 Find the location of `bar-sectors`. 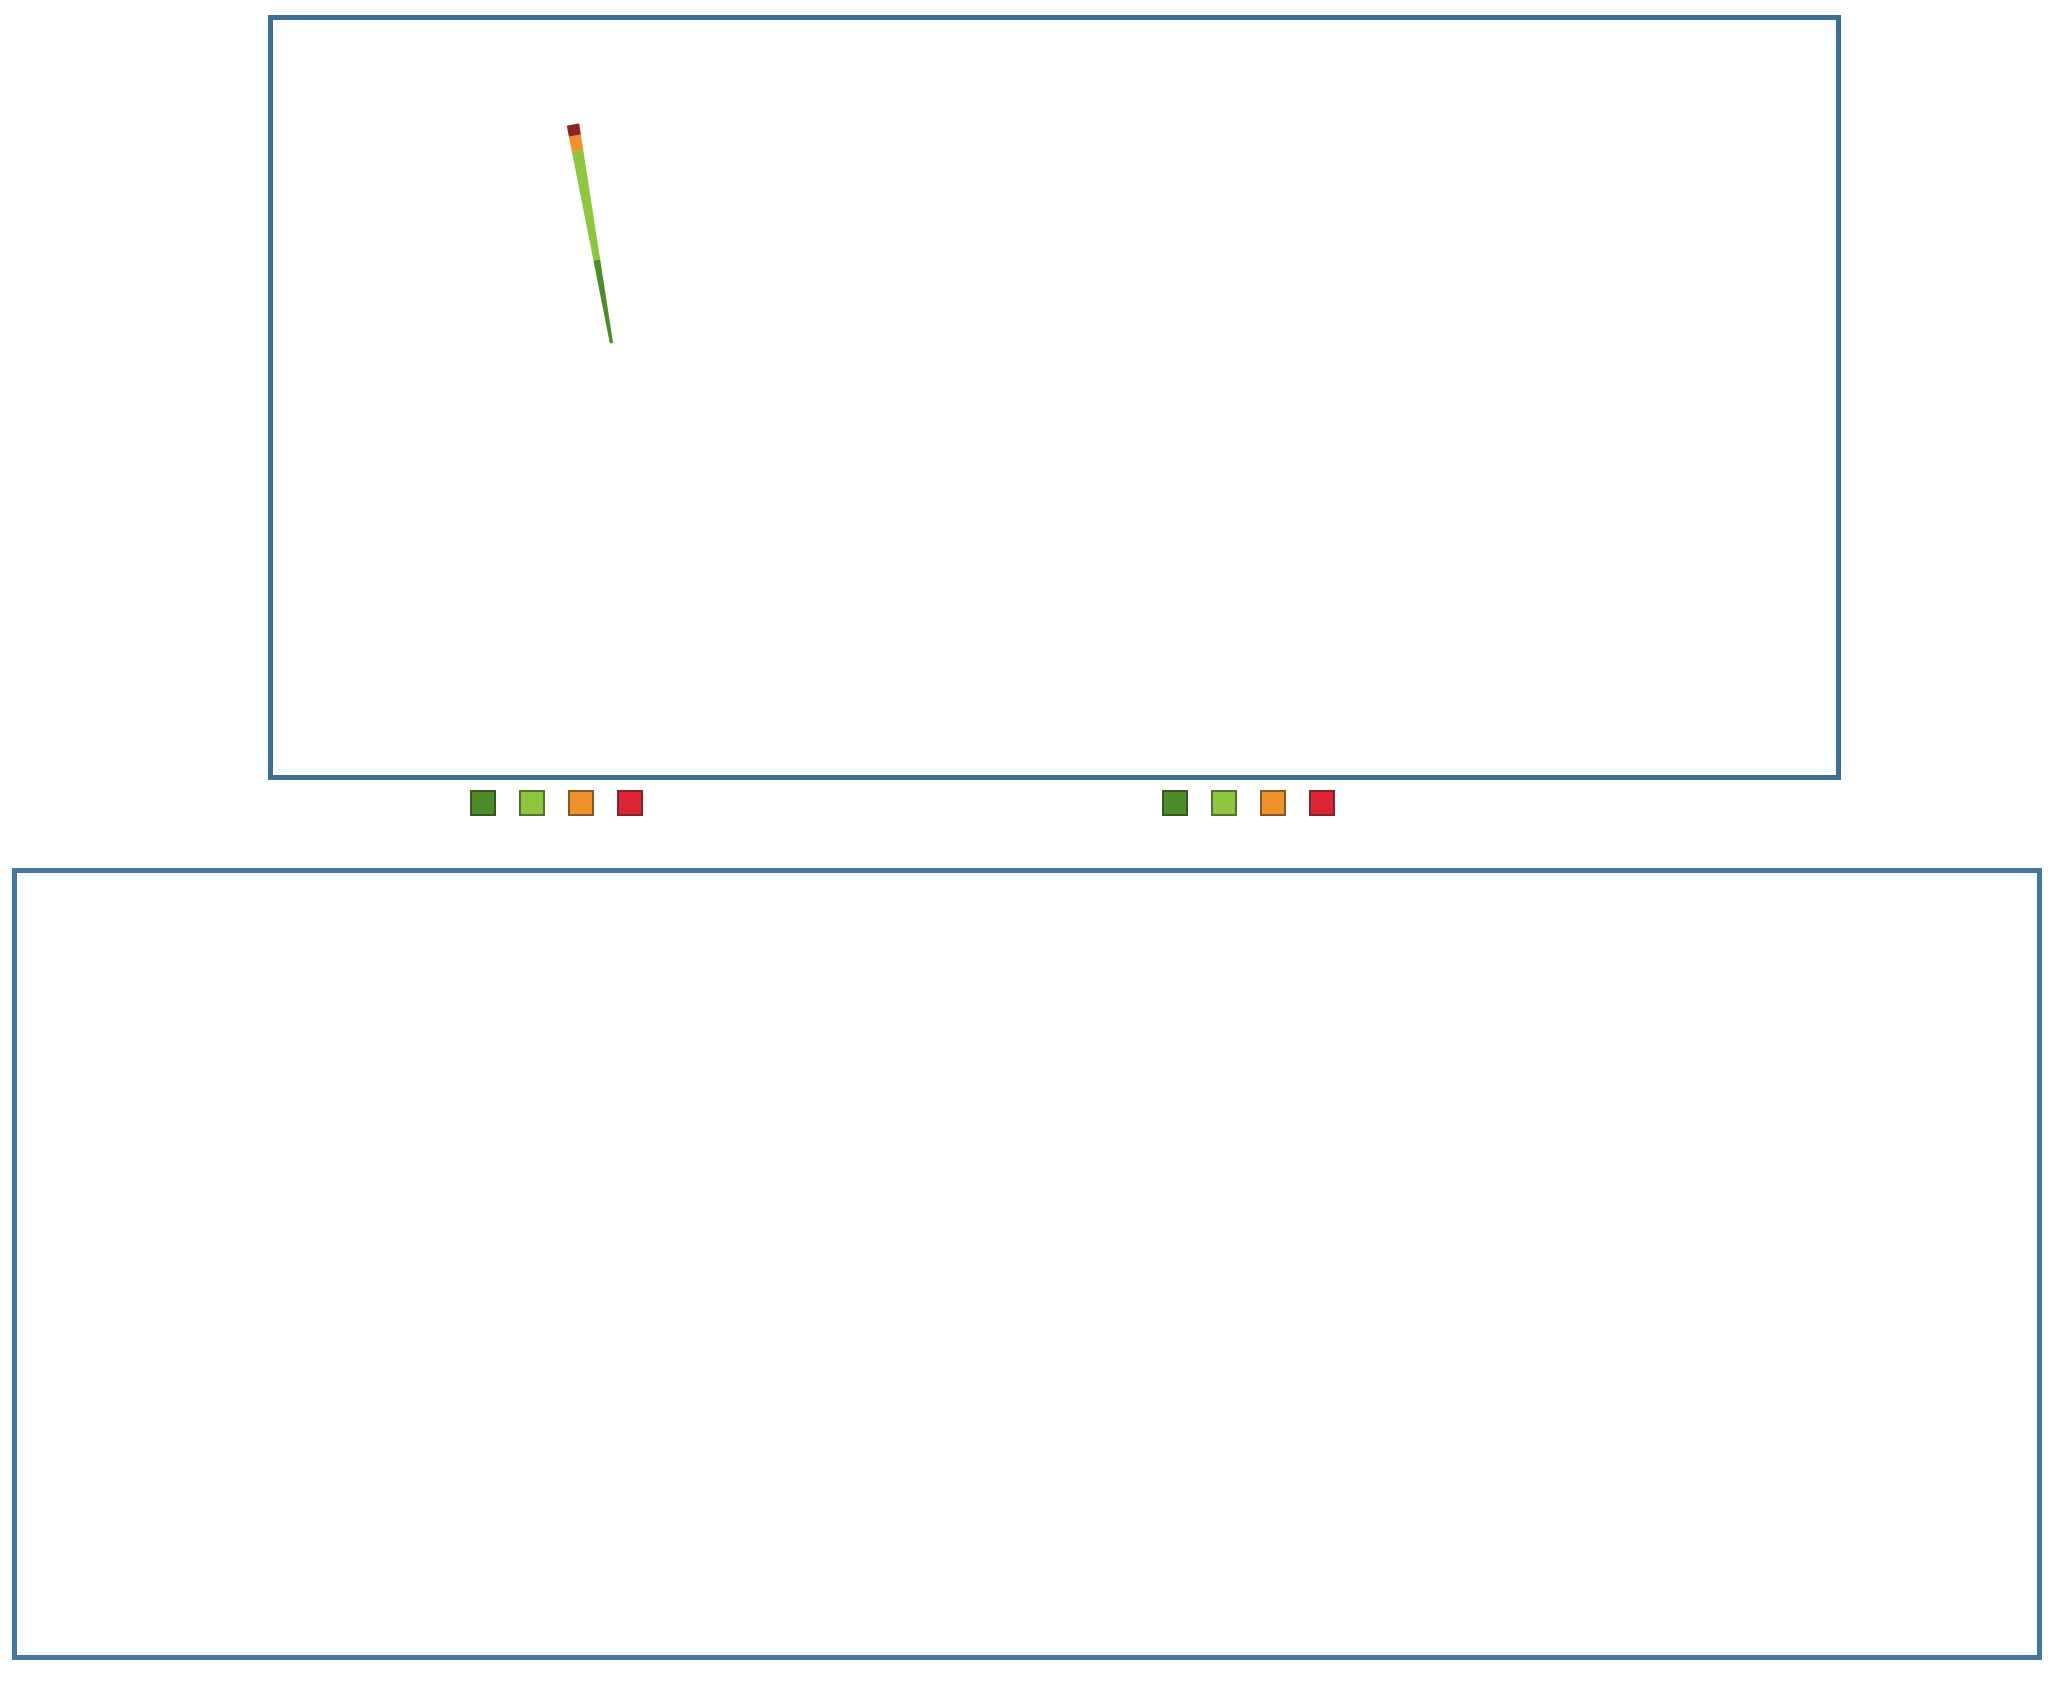

bar-sectors is located at coordinates (590, 233).